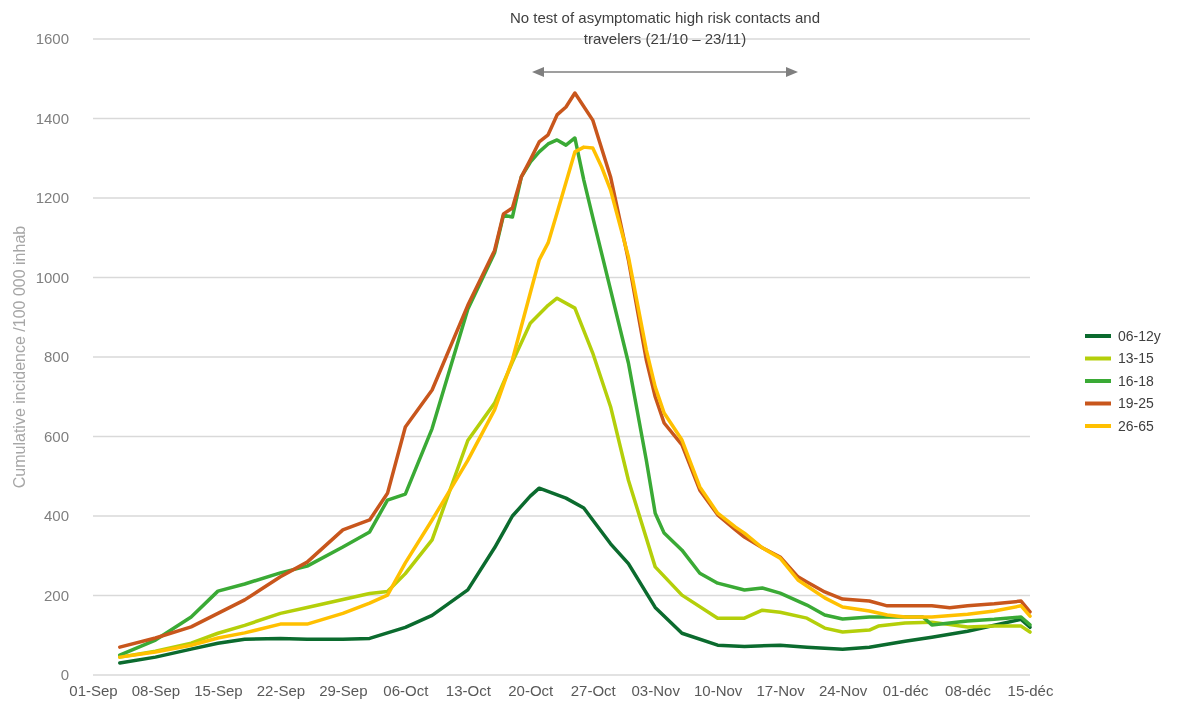  What do you see at coordinates (56, 516) in the screenshot?
I see `y-tick-label: 400` at bounding box center [56, 516].